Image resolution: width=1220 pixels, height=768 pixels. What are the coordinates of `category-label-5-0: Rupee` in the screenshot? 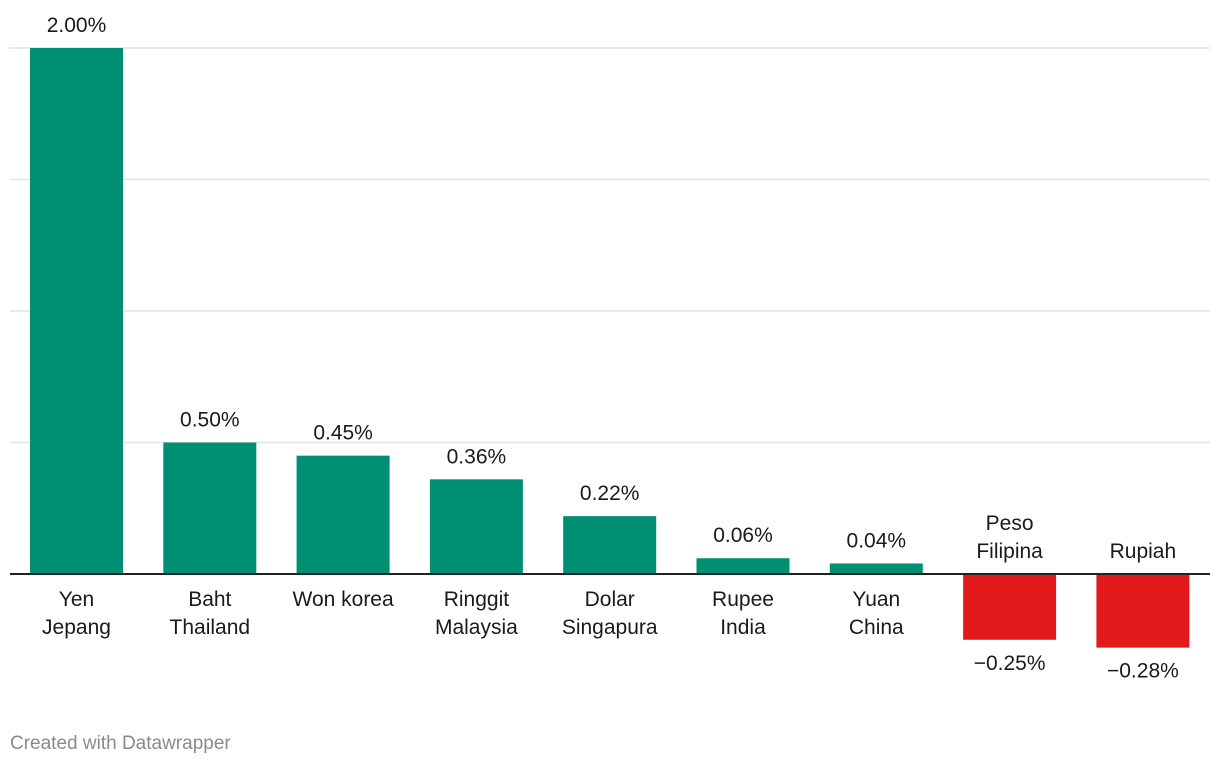 It's located at (743, 599).